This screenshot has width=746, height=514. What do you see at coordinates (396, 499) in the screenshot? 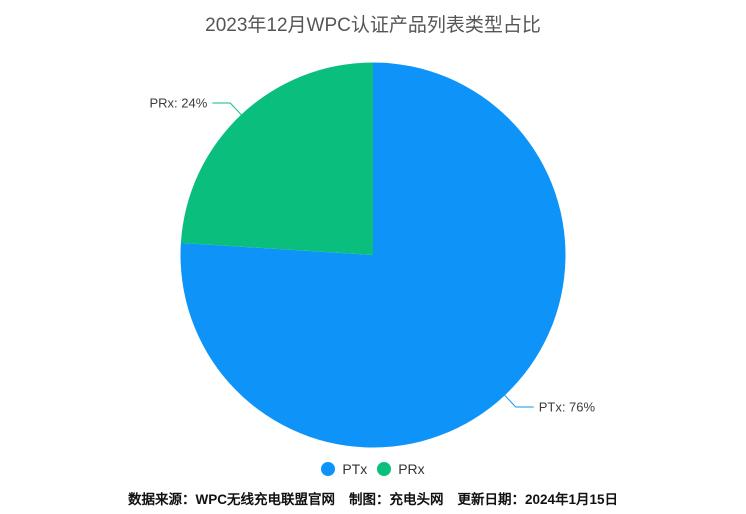
I see `footer-credit: 制图：充电头网` at bounding box center [396, 499].